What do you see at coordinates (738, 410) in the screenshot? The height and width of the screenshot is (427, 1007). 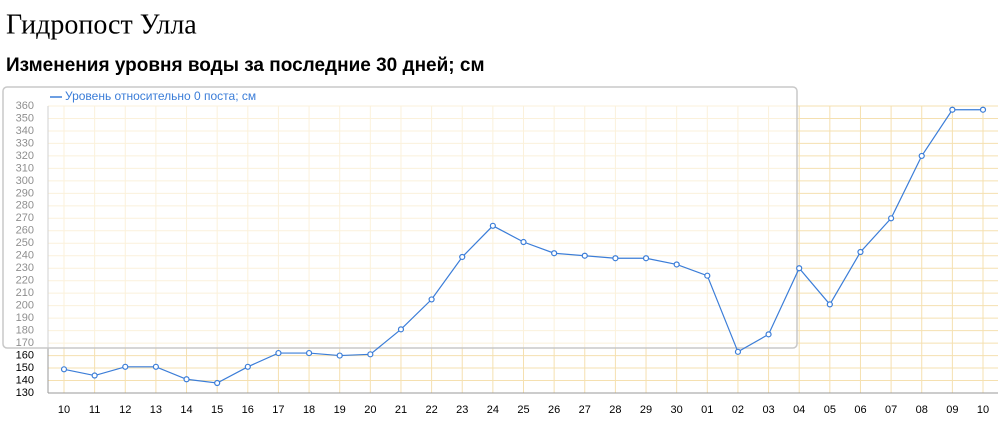 I see `x-tick-label: 02` at bounding box center [738, 410].